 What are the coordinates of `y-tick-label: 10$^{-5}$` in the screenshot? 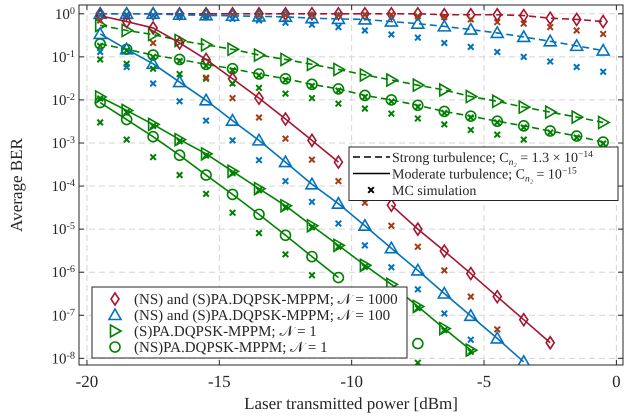 It's located at (63, 229).